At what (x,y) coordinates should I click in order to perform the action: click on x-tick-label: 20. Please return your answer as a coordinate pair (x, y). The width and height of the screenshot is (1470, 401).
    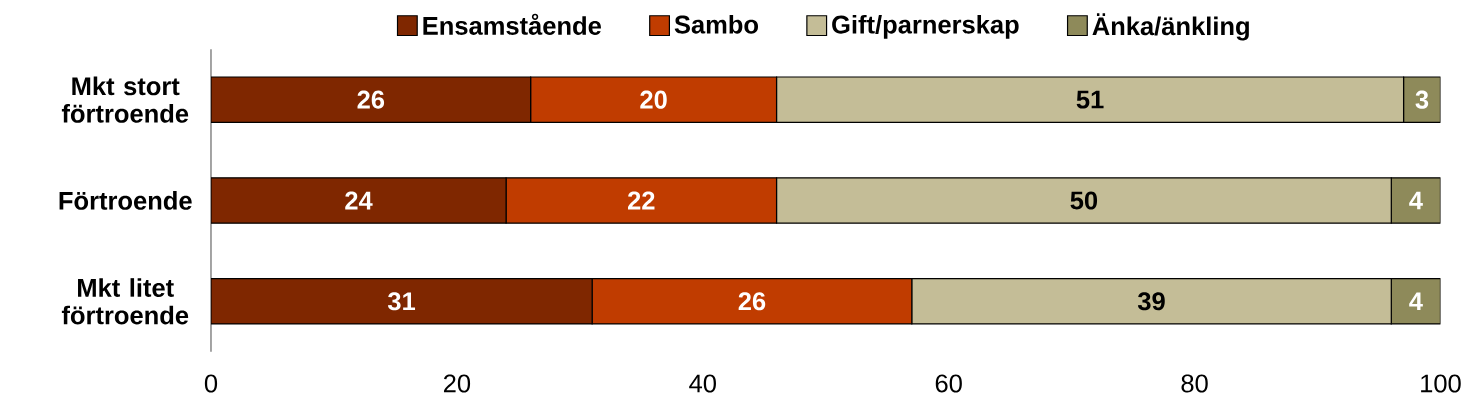
    Looking at the image, I should click on (457, 383).